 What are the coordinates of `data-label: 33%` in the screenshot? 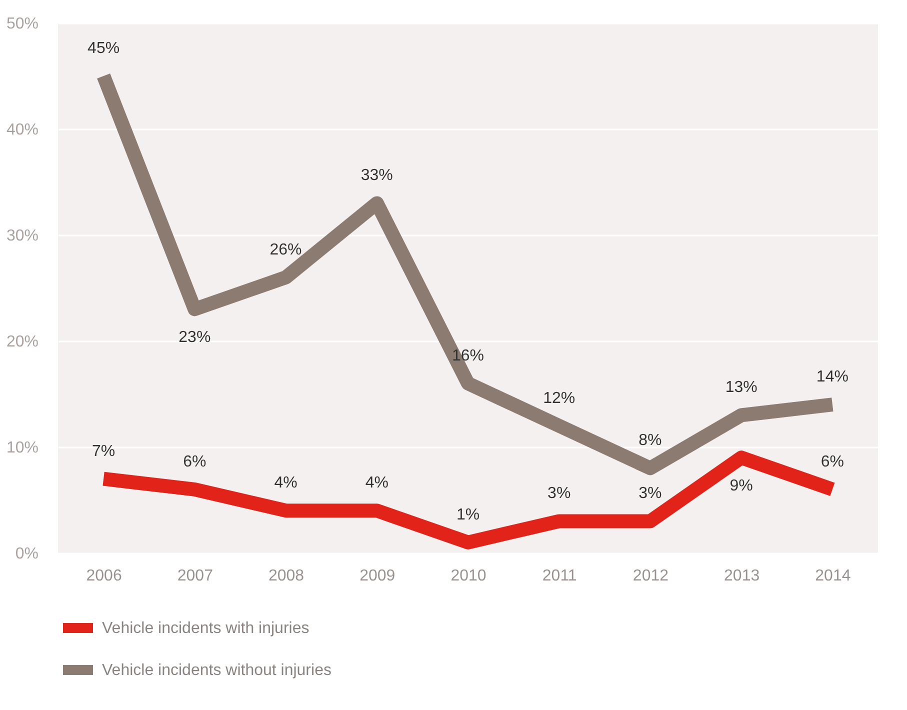 It's located at (376, 175).